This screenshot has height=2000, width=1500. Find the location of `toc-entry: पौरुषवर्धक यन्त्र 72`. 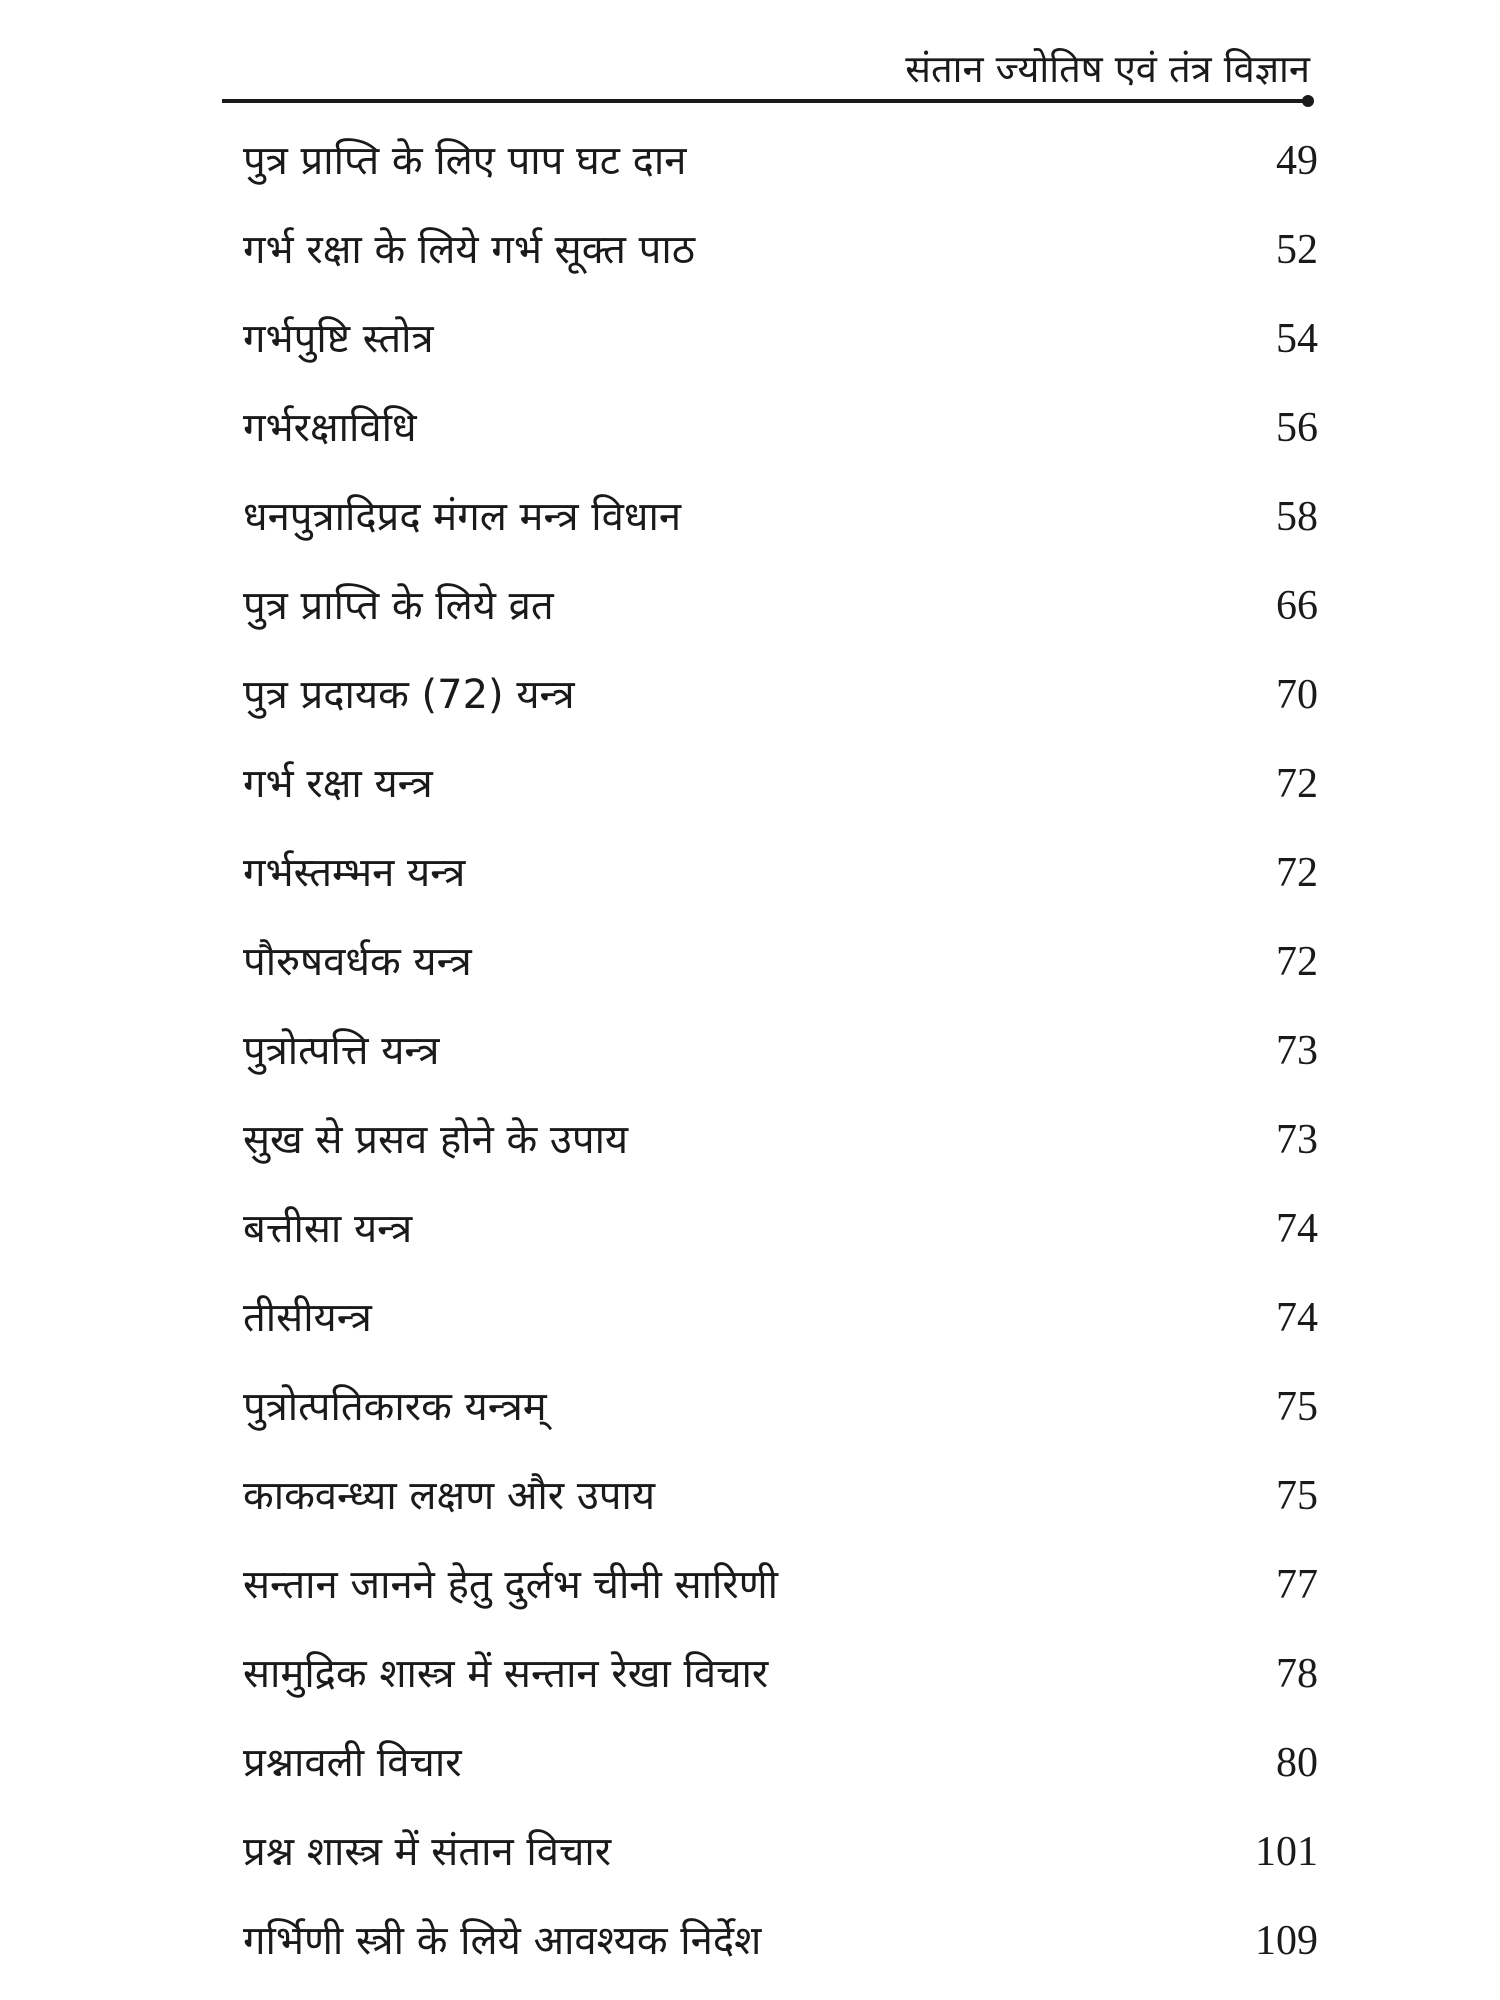

toc-entry: पौरुषवर्धक यन्त्र 72 is located at coordinates (780, 975).